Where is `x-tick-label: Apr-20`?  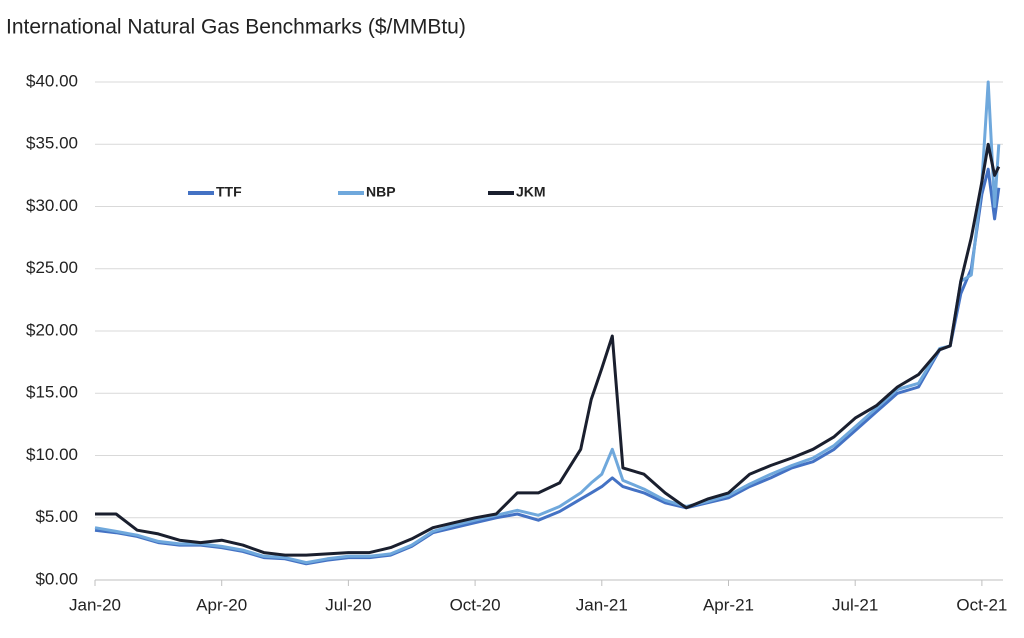
x-tick-label: Apr-20 is located at coordinates (221, 604).